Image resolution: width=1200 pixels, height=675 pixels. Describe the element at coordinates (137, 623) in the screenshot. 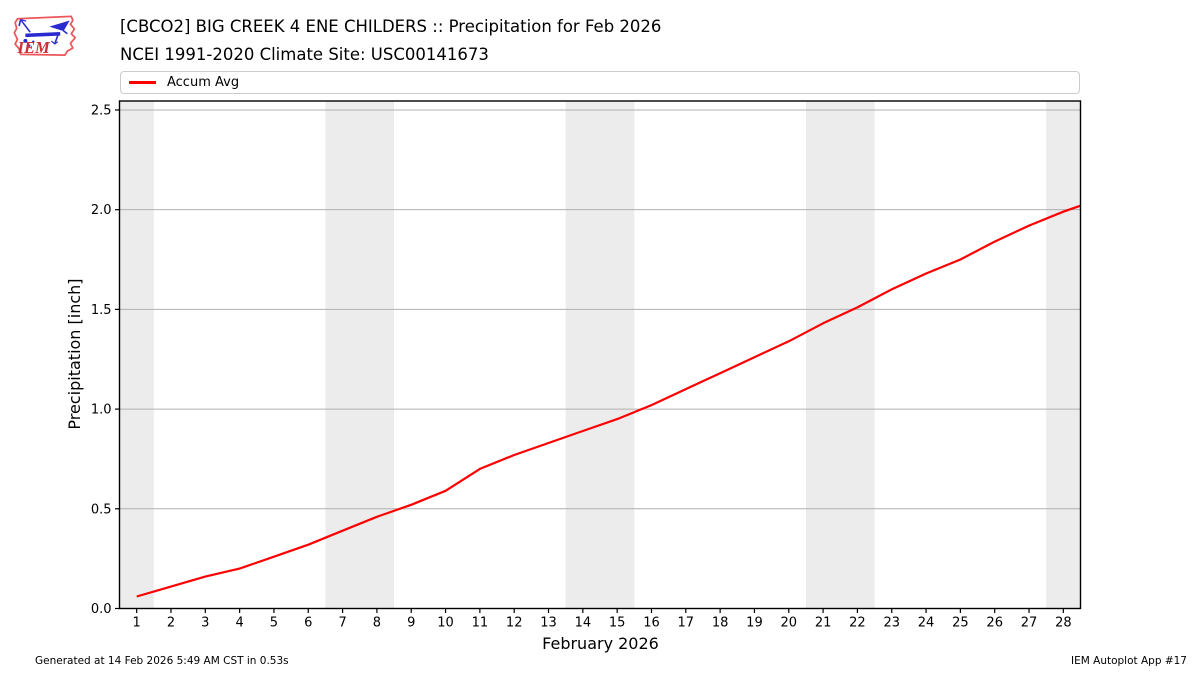

I see `x-tick-label: 1` at that location.